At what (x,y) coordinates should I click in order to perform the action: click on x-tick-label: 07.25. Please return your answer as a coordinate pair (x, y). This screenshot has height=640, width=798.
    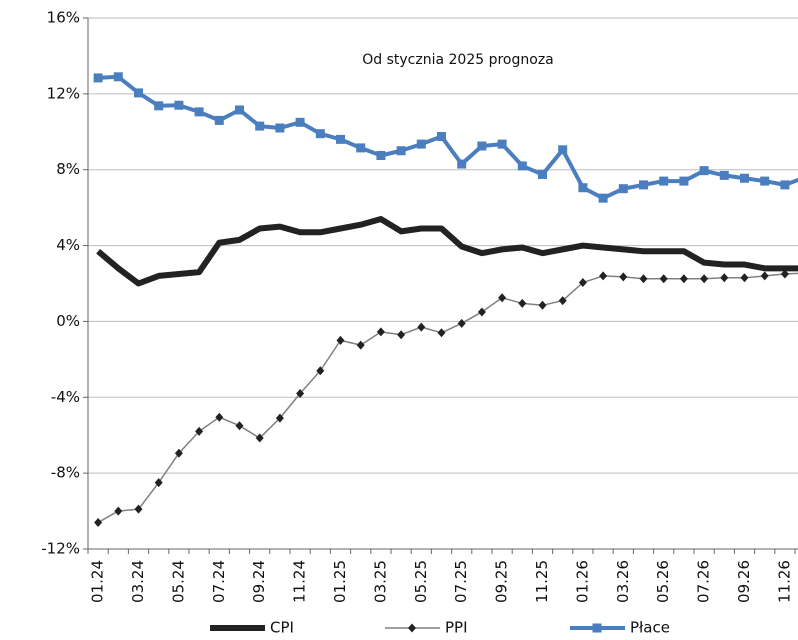
    Looking at the image, I should click on (461, 581).